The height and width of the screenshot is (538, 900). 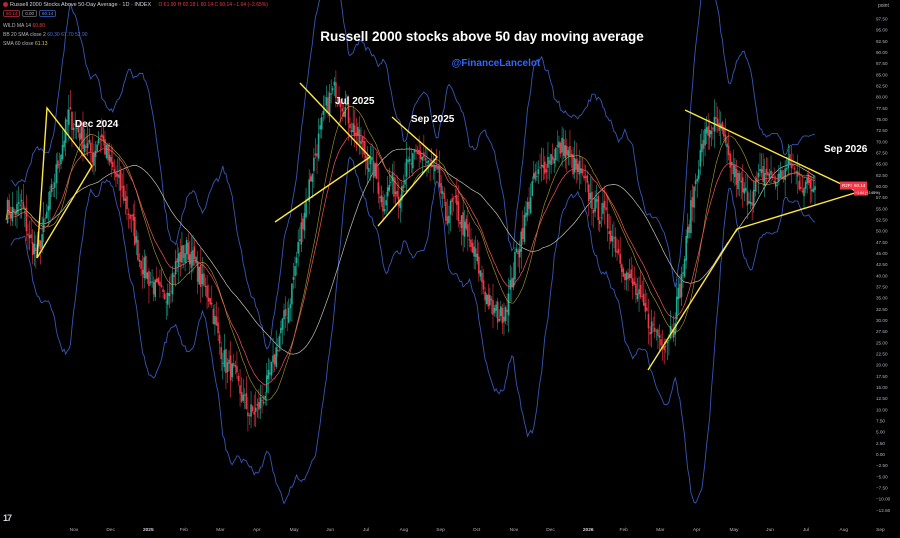 What do you see at coordinates (48, 13) in the screenshot?
I see `buy-price-box: 60.14` at bounding box center [48, 13].